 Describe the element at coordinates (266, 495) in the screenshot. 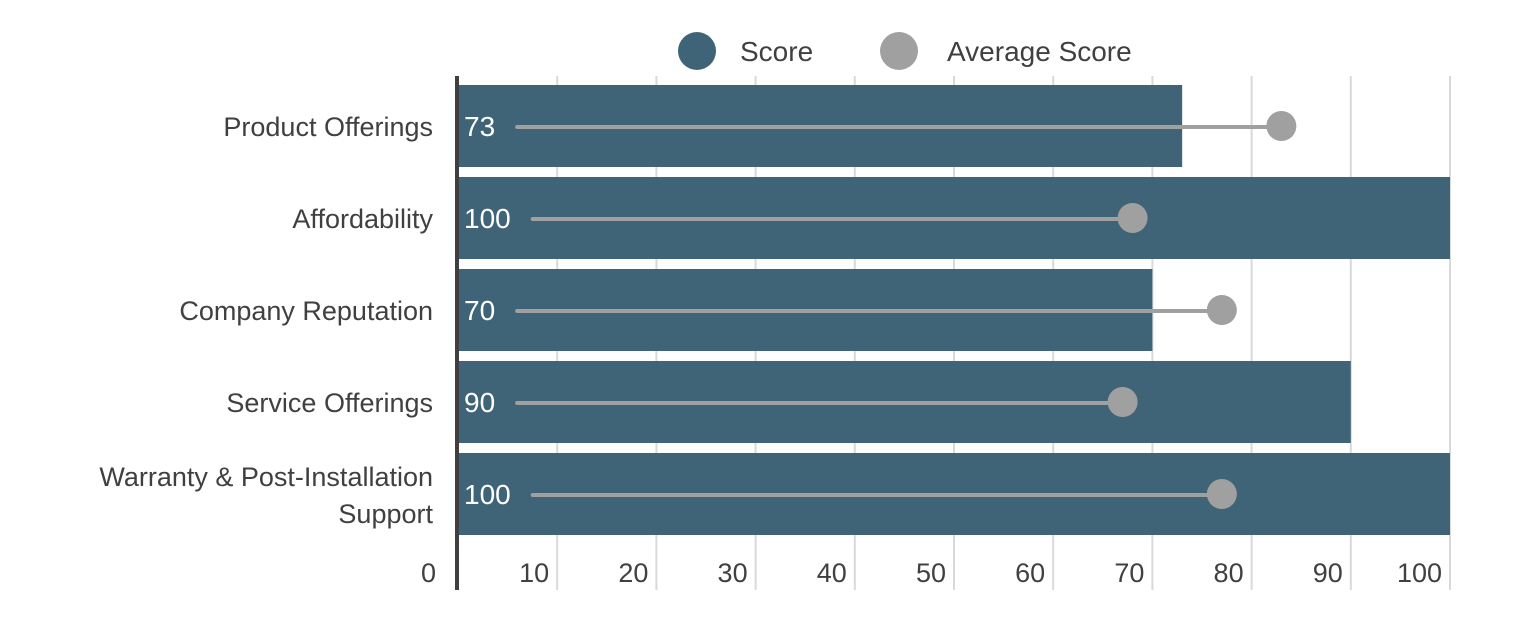

I see `category-label-4: Warranty & Post-Installation Support` at that location.